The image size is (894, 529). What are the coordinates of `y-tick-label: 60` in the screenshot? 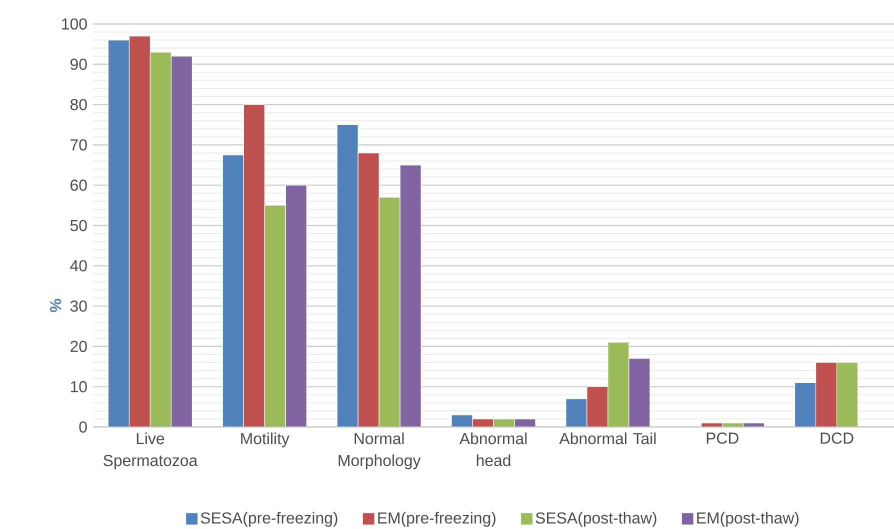 It's located at (78, 185).